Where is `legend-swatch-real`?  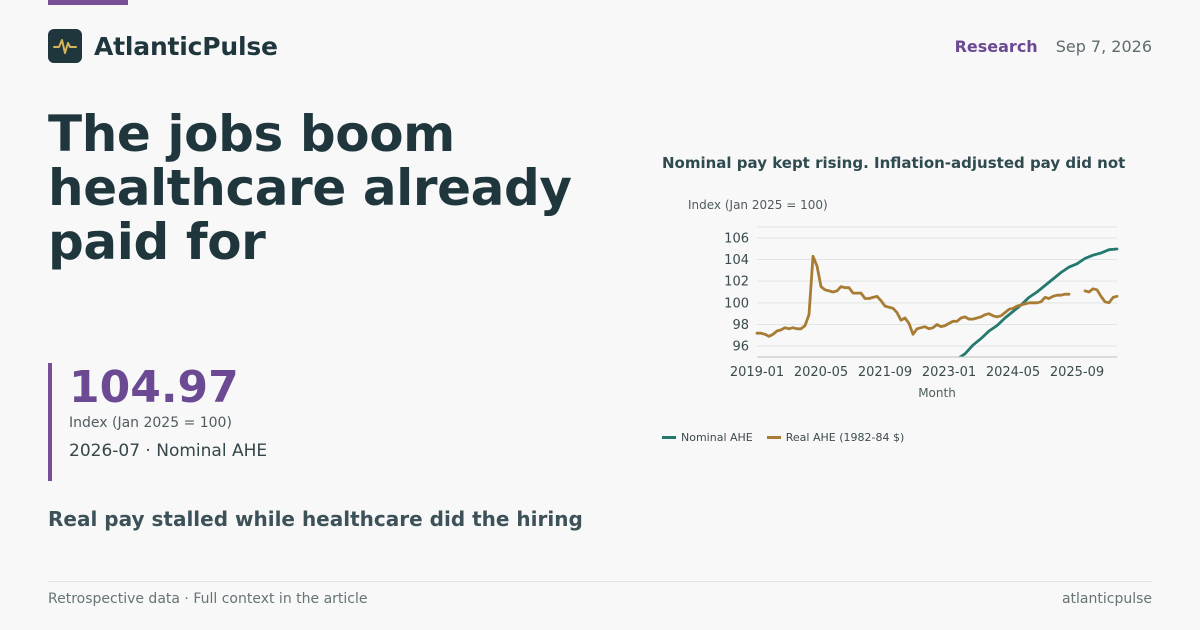
legend-swatch-real is located at coordinates (773, 437).